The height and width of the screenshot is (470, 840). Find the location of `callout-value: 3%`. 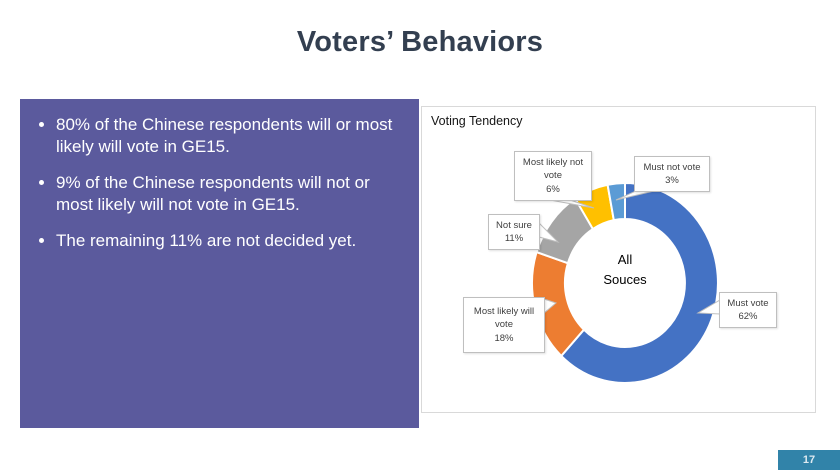

callout-value: 3% is located at coordinates (672, 180).